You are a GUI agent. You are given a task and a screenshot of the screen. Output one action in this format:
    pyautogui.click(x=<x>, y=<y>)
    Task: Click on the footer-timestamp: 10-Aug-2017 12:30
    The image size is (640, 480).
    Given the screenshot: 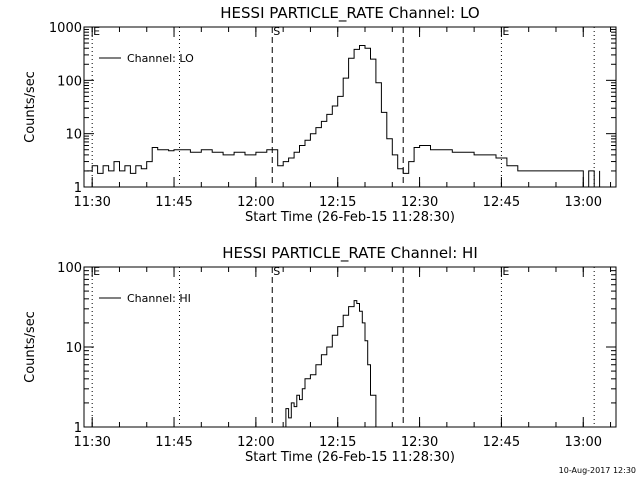 What is the action you would take?
    pyautogui.click(x=597, y=470)
    